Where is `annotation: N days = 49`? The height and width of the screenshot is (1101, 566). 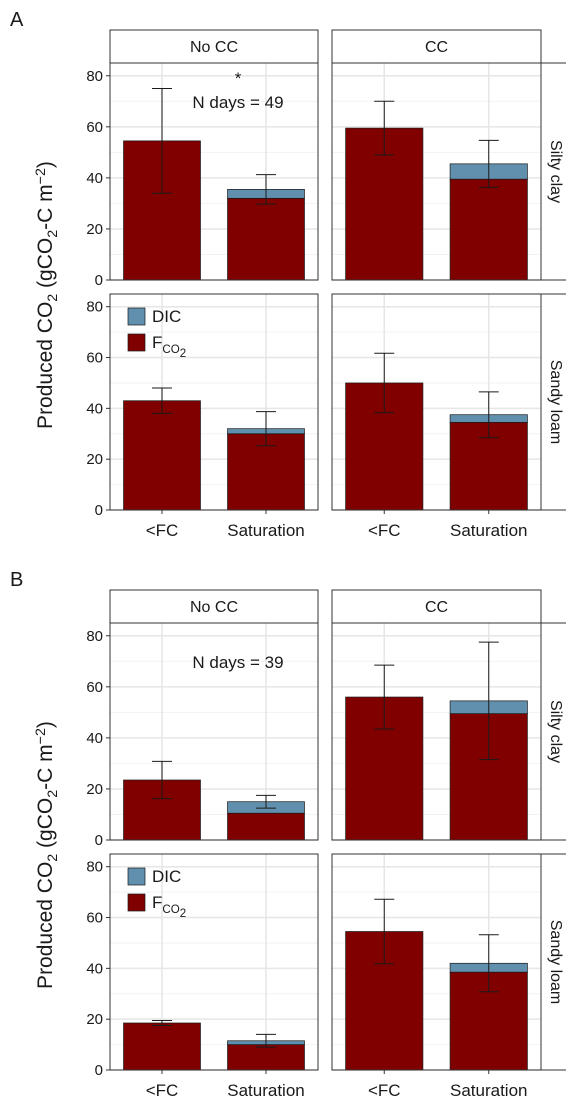
annotation: N days = 49 is located at coordinates (237, 102).